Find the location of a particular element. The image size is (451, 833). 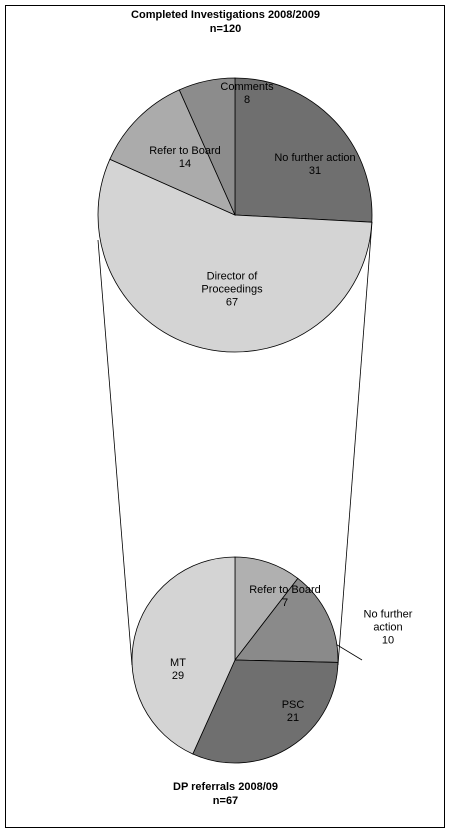

slice-value: 31 is located at coordinates (315, 171).